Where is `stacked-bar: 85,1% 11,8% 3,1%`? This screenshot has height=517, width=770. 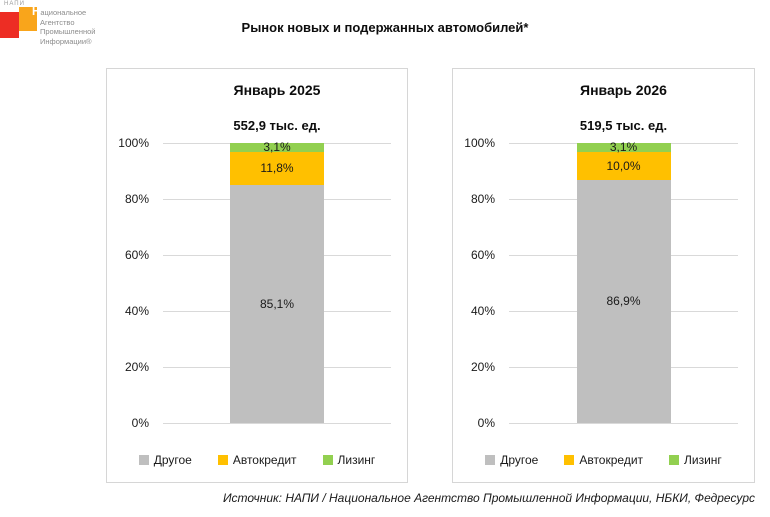
stacked-bar: 85,1% 11,8% 3,1% is located at coordinates (277, 281).